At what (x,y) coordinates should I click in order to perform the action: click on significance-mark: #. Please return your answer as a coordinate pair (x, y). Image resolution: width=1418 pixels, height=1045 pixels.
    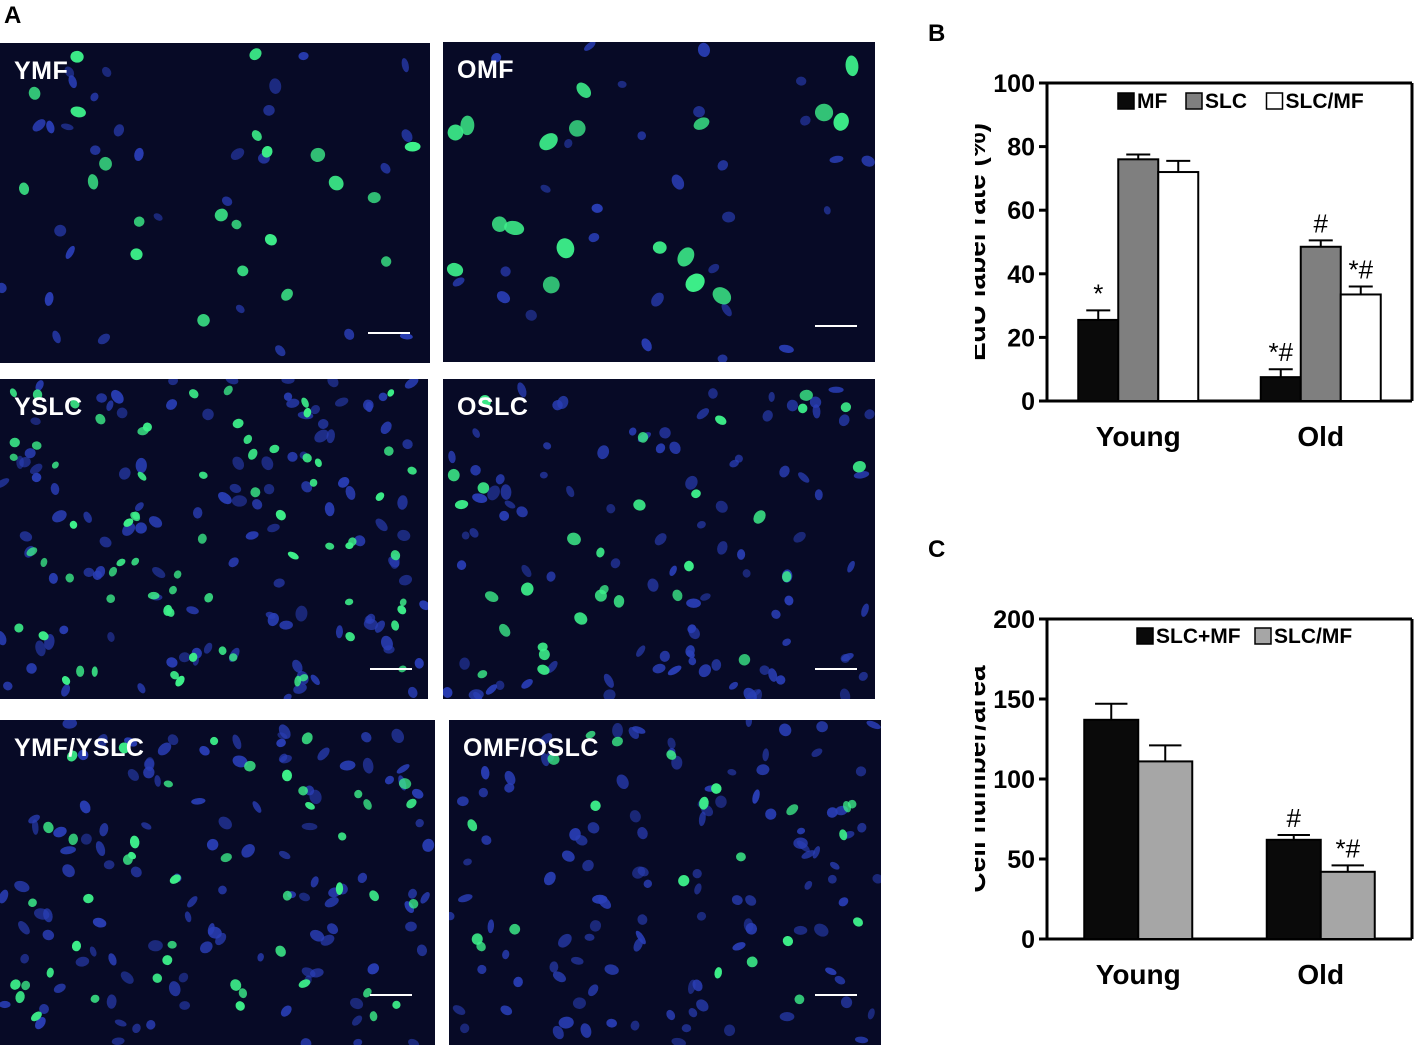
    Looking at the image, I should click on (1294, 818).